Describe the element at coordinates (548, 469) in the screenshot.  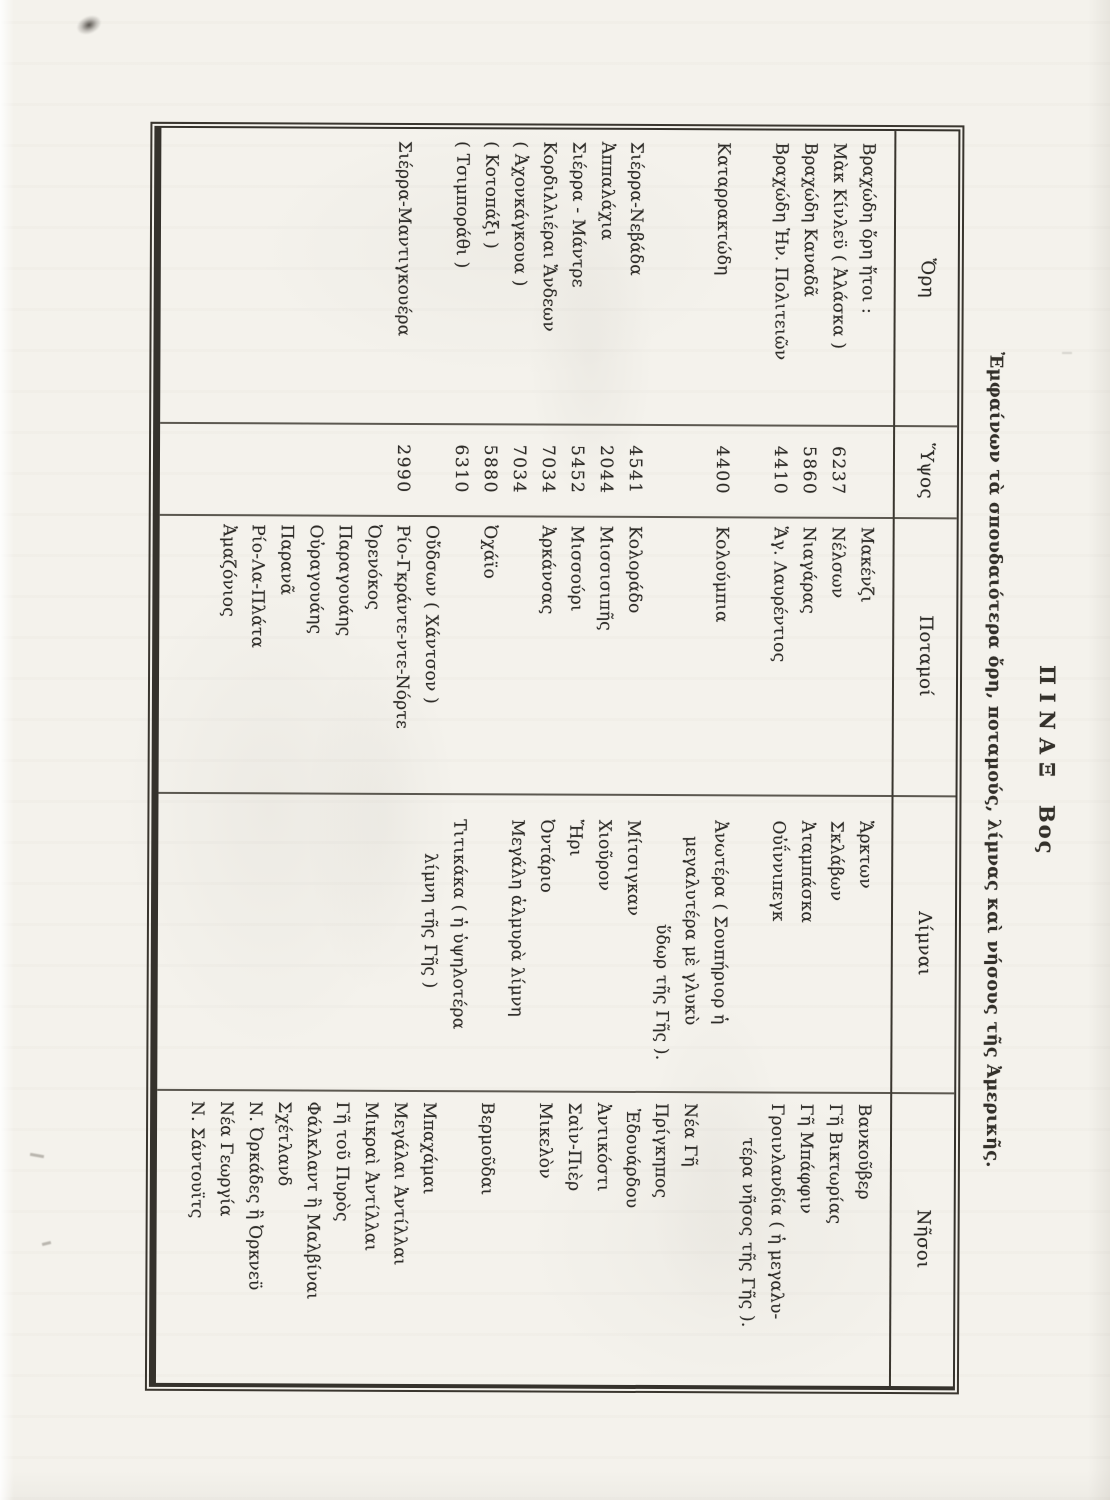
I see `table-cell-r12-c2: 7034` at that location.